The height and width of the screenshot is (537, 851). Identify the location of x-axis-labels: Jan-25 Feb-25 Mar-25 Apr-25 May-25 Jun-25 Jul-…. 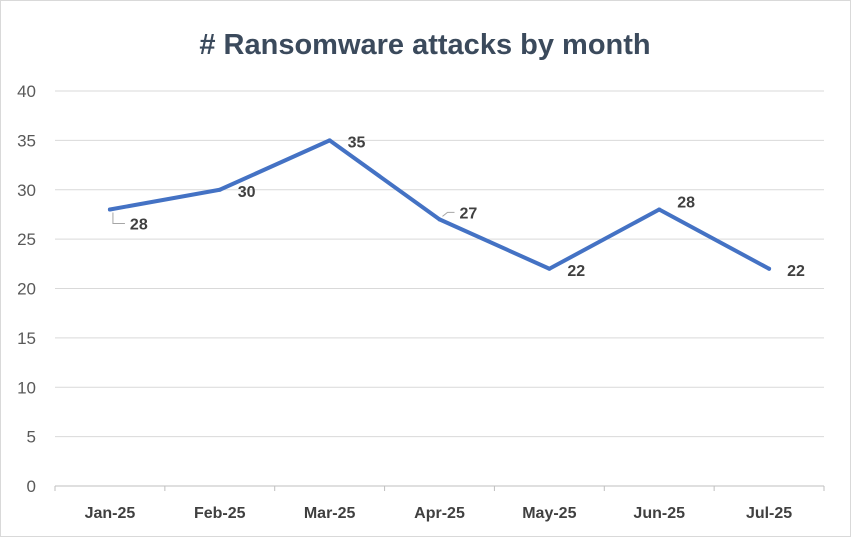
(439, 513).